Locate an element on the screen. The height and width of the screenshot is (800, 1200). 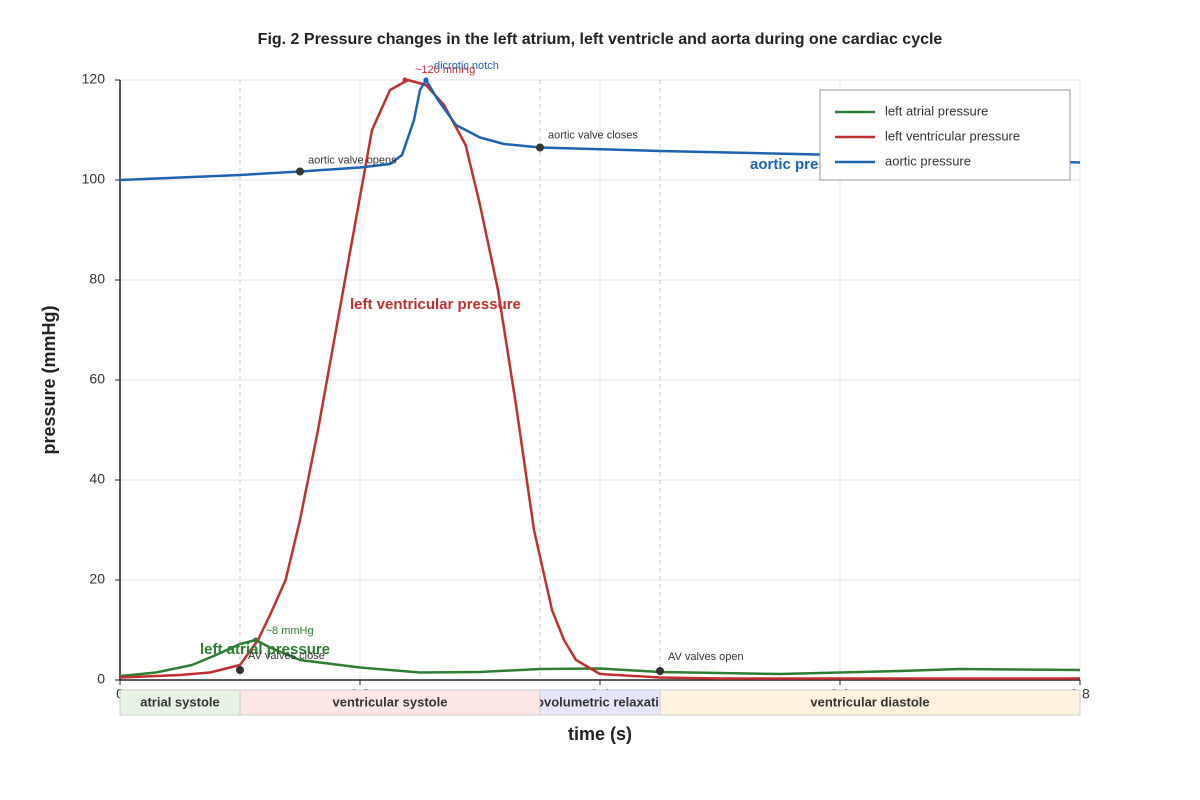
annotation: aortic valve opens is located at coordinates (352, 160).